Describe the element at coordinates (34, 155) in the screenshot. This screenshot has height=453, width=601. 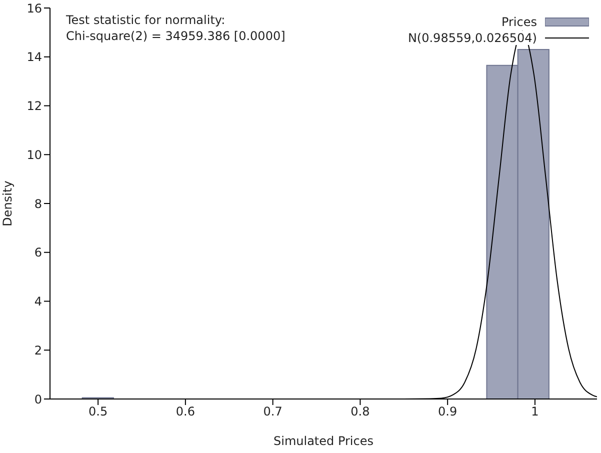
I see `y-tick-label: 10` at that location.